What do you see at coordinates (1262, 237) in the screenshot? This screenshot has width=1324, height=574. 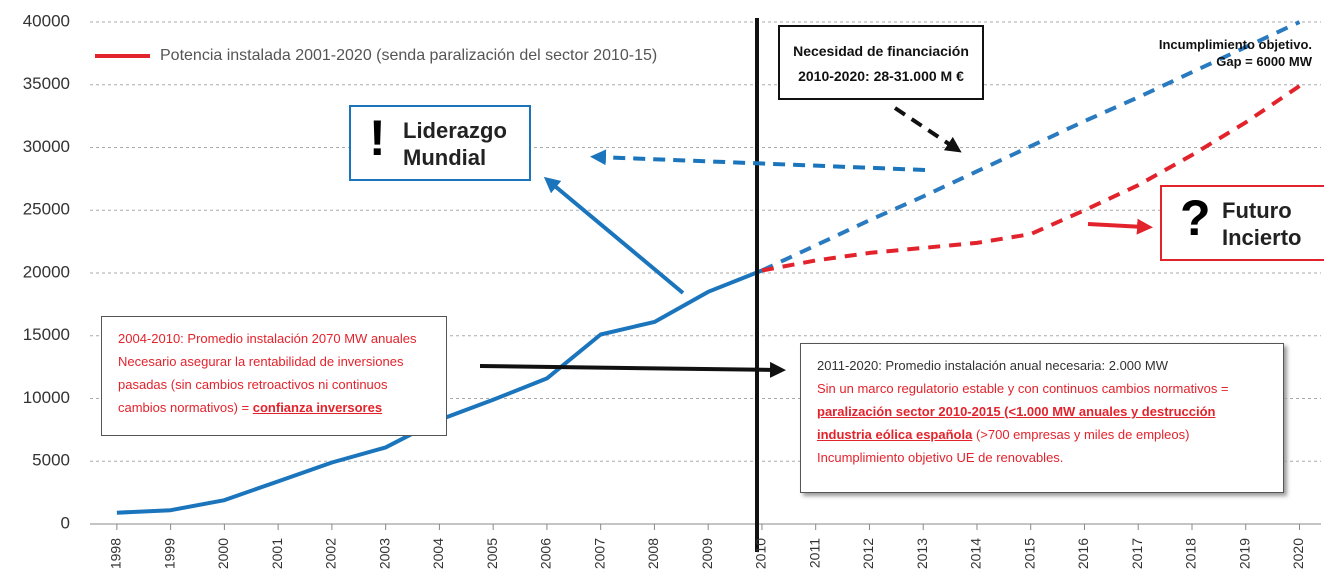 I see `label: Incierto` at bounding box center [1262, 237].